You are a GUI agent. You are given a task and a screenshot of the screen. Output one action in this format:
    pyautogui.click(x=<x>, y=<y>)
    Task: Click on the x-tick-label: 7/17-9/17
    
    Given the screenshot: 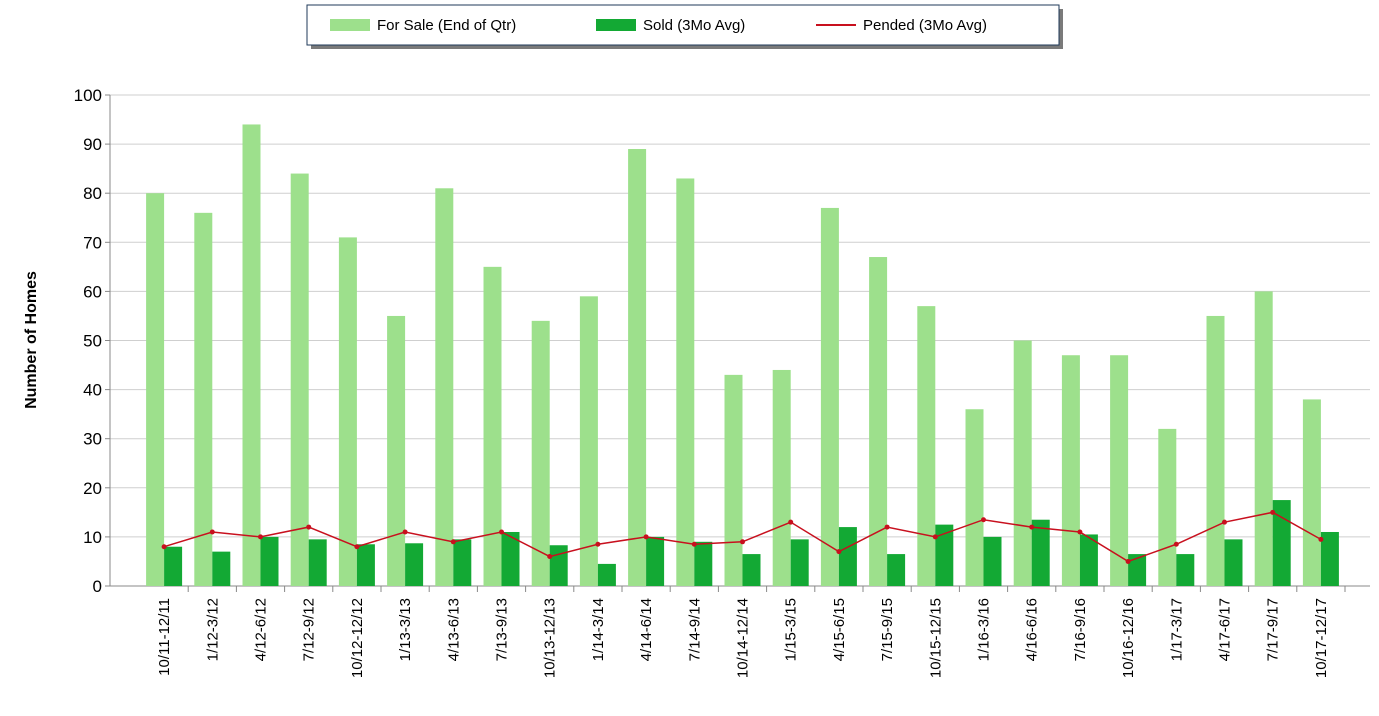 What is the action you would take?
    pyautogui.click(x=1273, y=629)
    